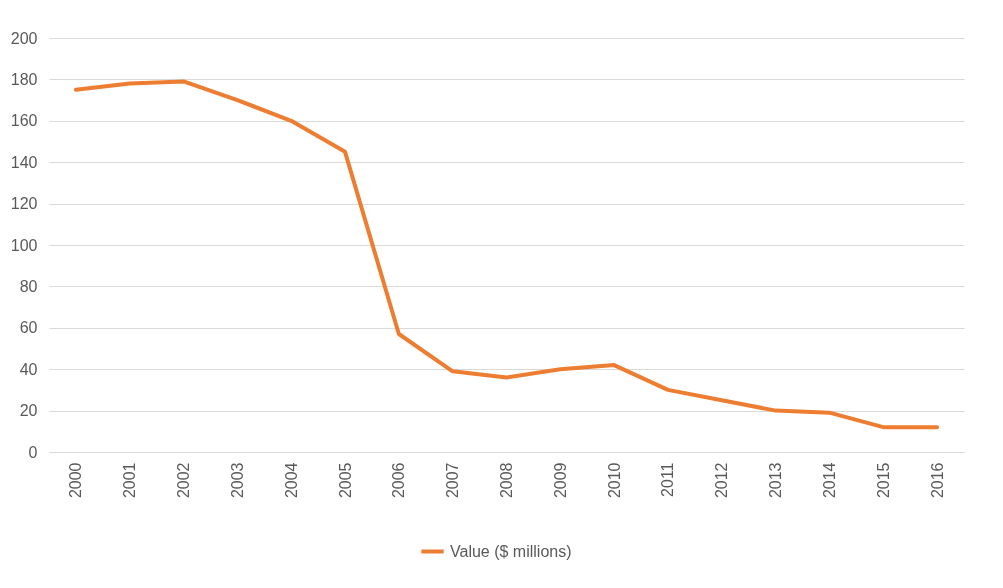 The height and width of the screenshot is (588, 1003). Describe the element at coordinates (24, 121) in the screenshot. I see `y-tick-label: 160` at that location.